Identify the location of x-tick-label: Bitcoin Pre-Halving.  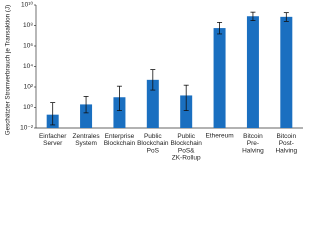
(253, 143).